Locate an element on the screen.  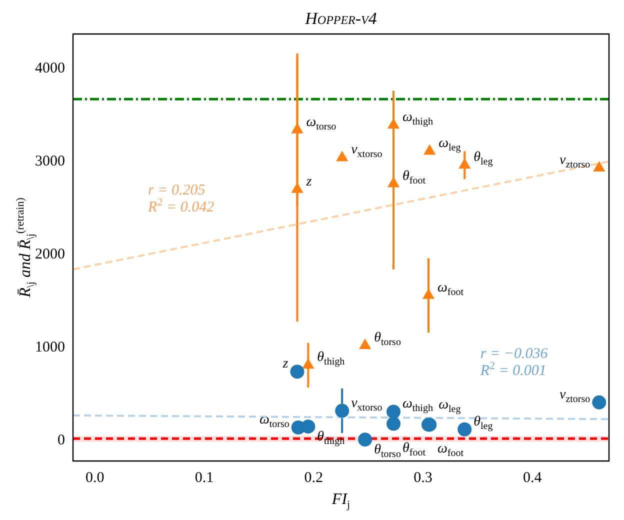
y-tick-label: 1000 is located at coordinates (50, 347).